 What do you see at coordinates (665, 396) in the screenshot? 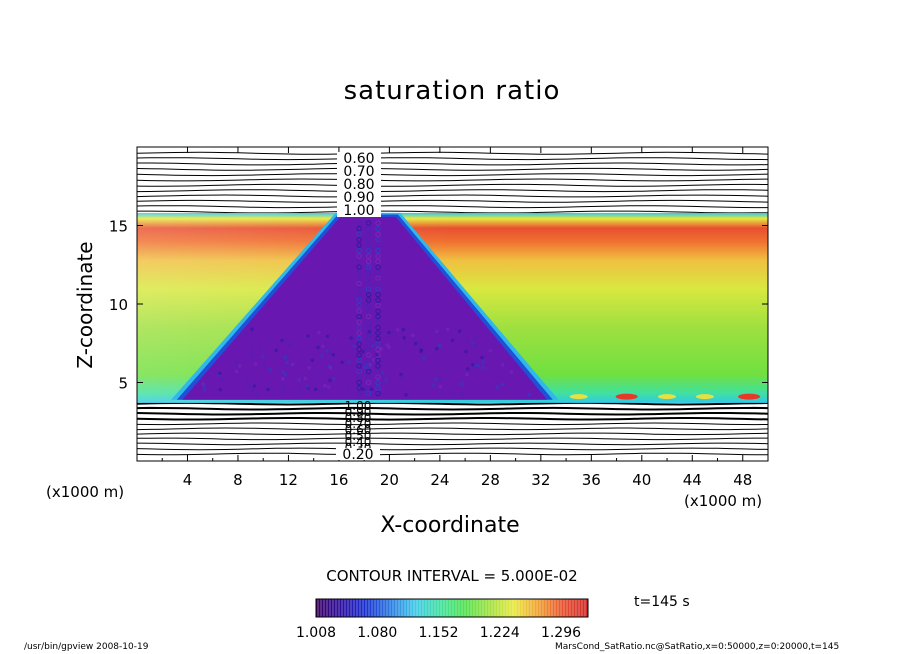
I see `surface-hotspots` at bounding box center [665, 396].